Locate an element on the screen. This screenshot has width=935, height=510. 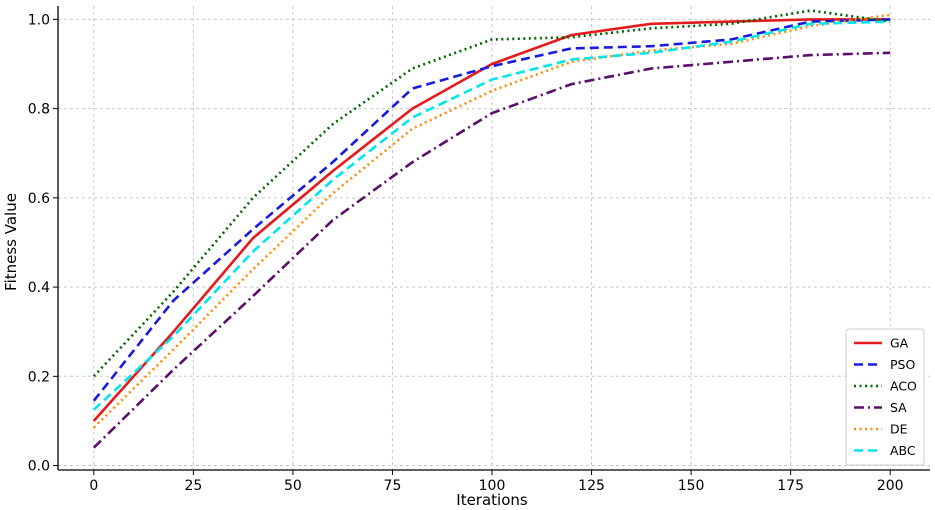
x-tick-label: 200 is located at coordinates (890, 486).